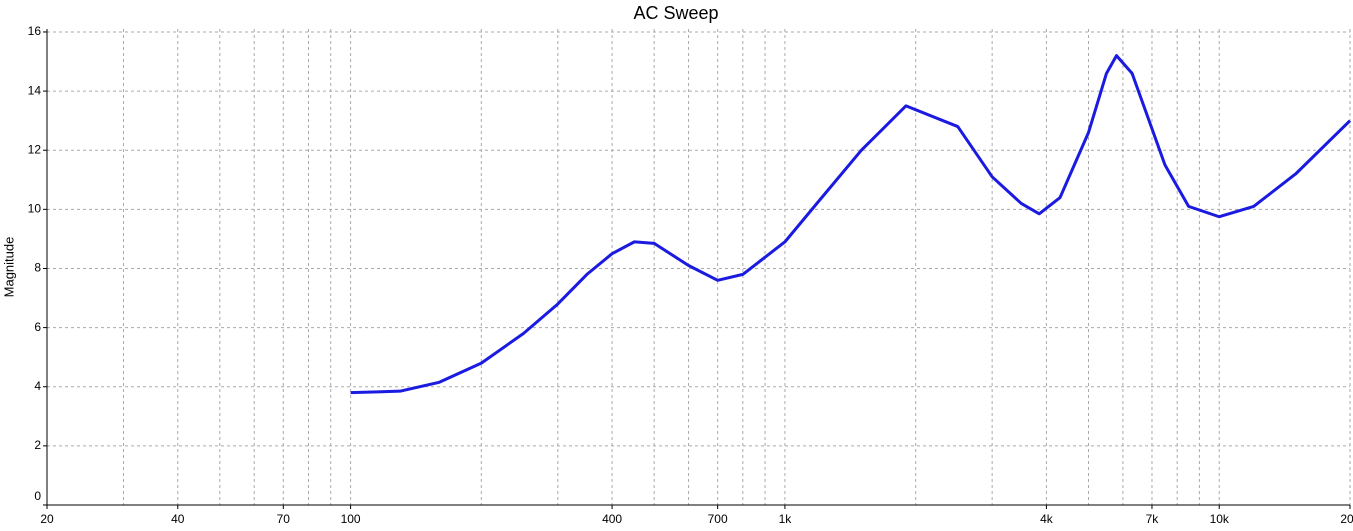 The height and width of the screenshot is (531, 1353). I want to click on x-tick-label: 7k, so click(1153, 519).